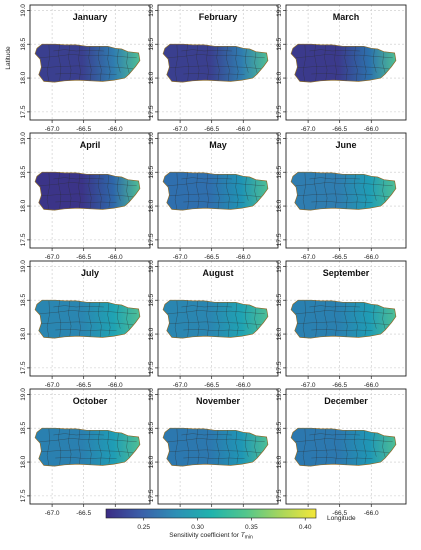 The width and height of the screenshot is (421, 550). What do you see at coordinates (305, 527) in the screenshot?
I see `colorbar-tick-label: 0.40` at bounding box center [305, 527].